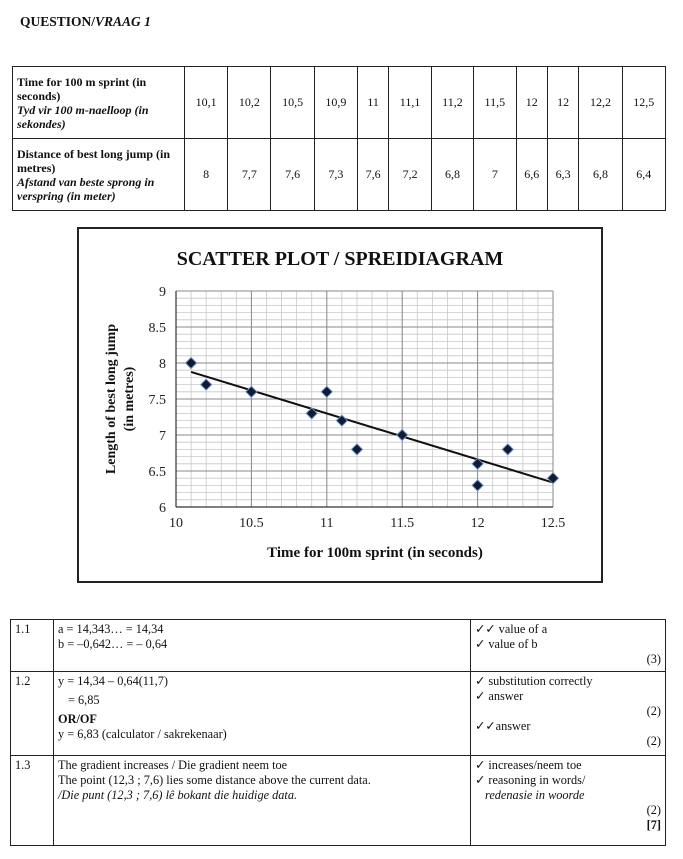 The width and height of the screenshot is (683, 859). I want to click on distance-cell: 6,3, so click(563, 174).